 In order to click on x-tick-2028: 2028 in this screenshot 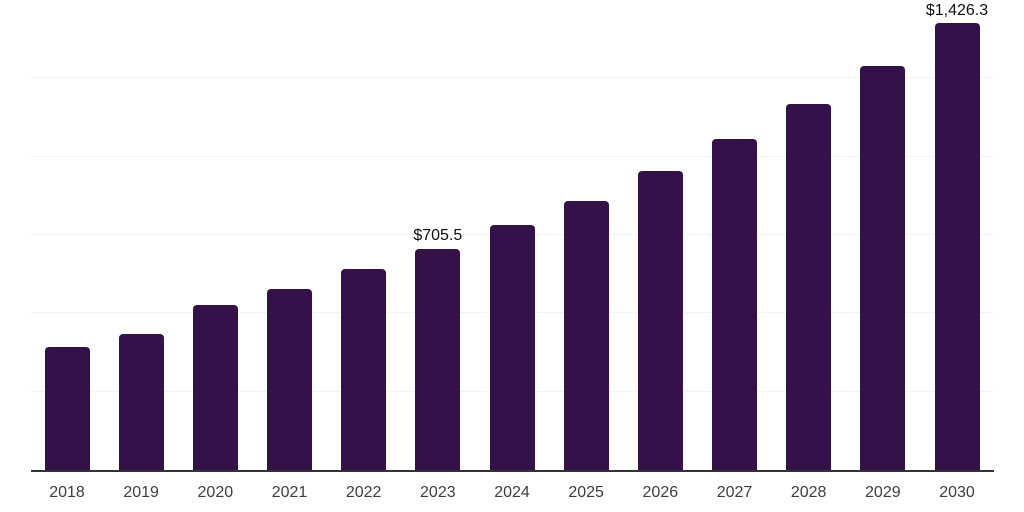, I will do `click(808, 492)`.